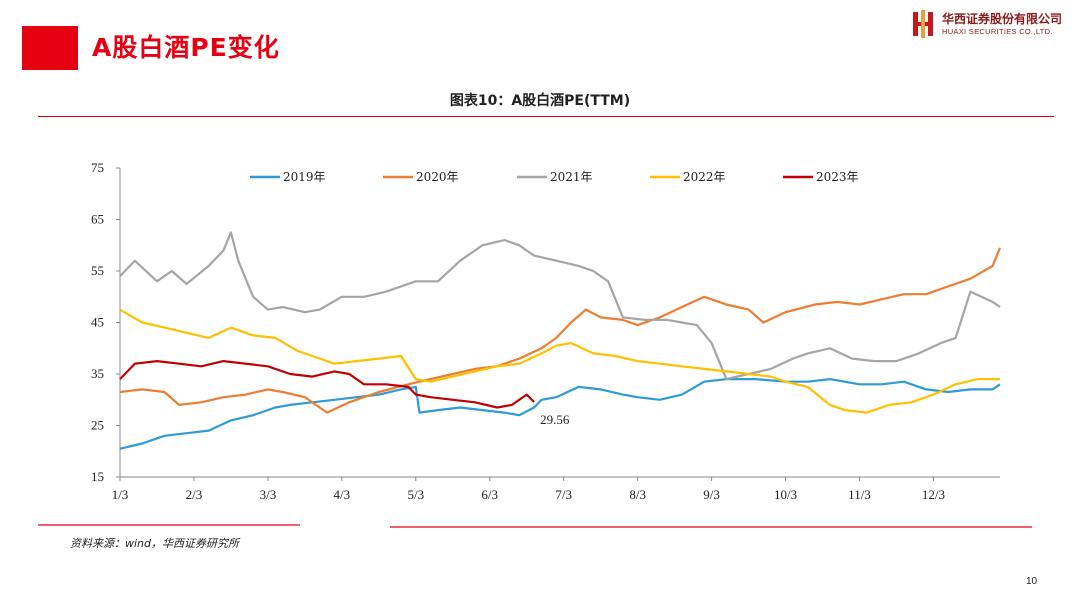  What do you see at coordinates (97, 167) in the screenshot?
I see `y-tick-label: 75` at bounding box center [97, 167].